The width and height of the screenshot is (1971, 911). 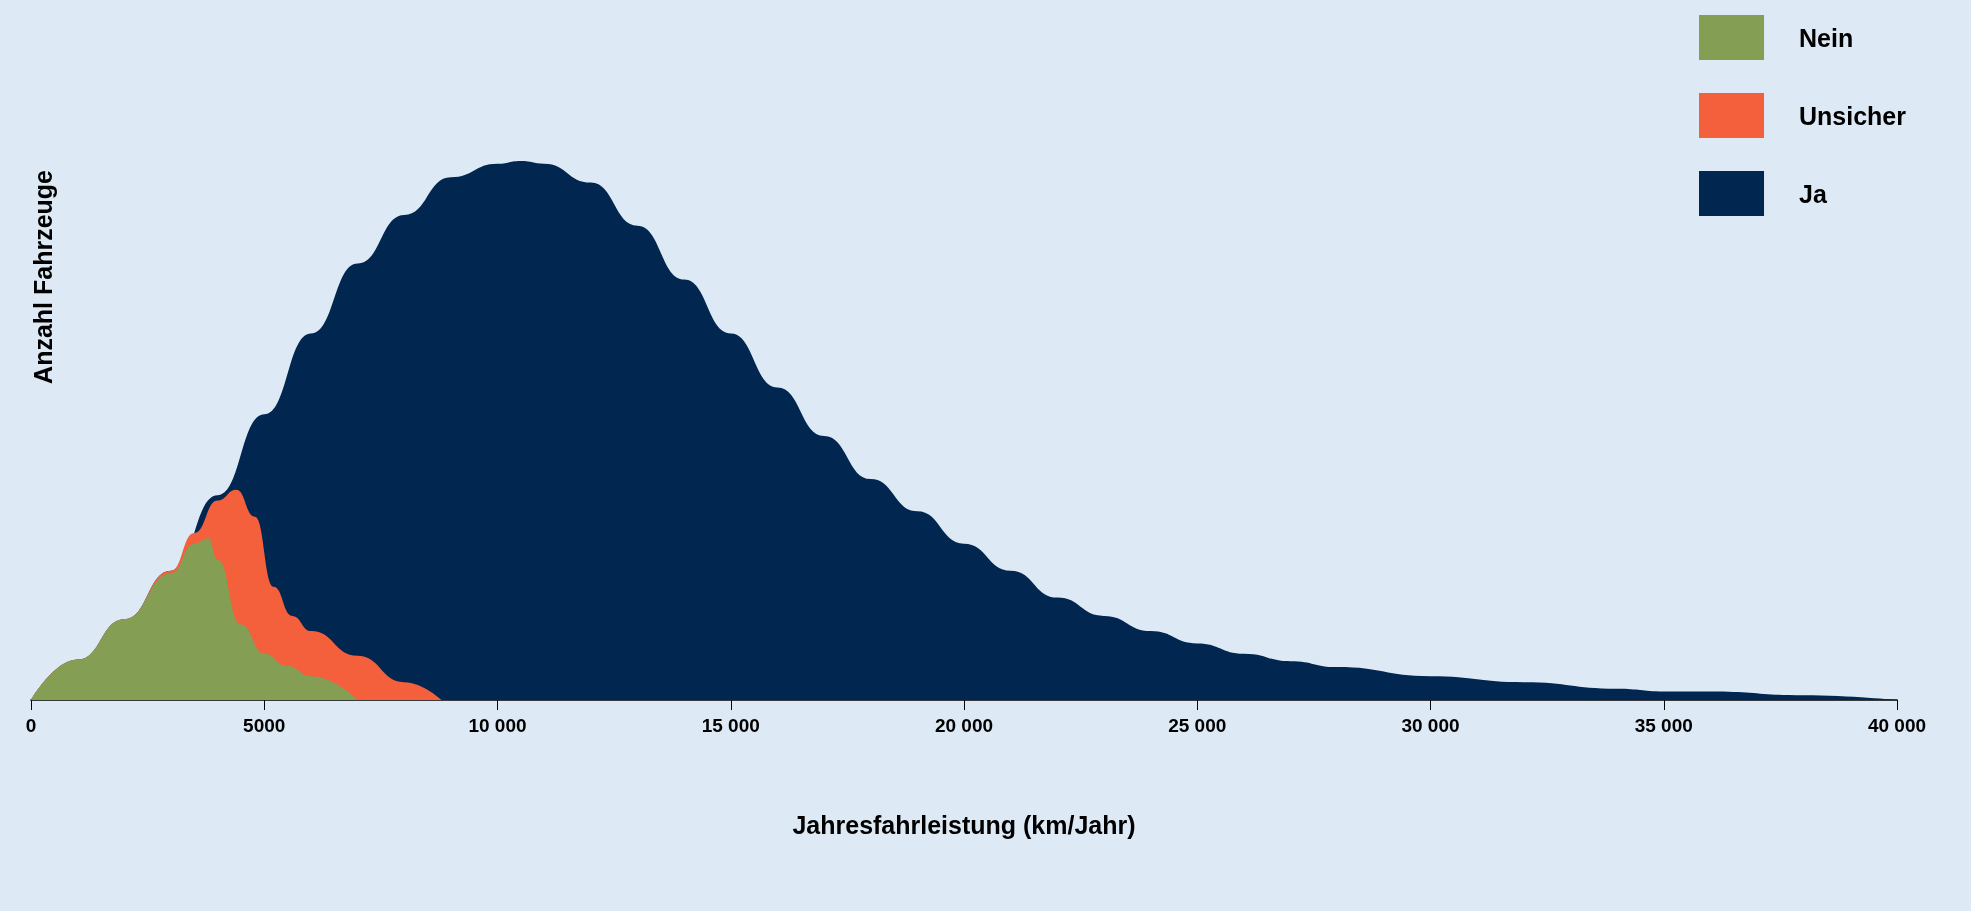 I want to click on legend-label: Ja, so click(x=1813, y=193).